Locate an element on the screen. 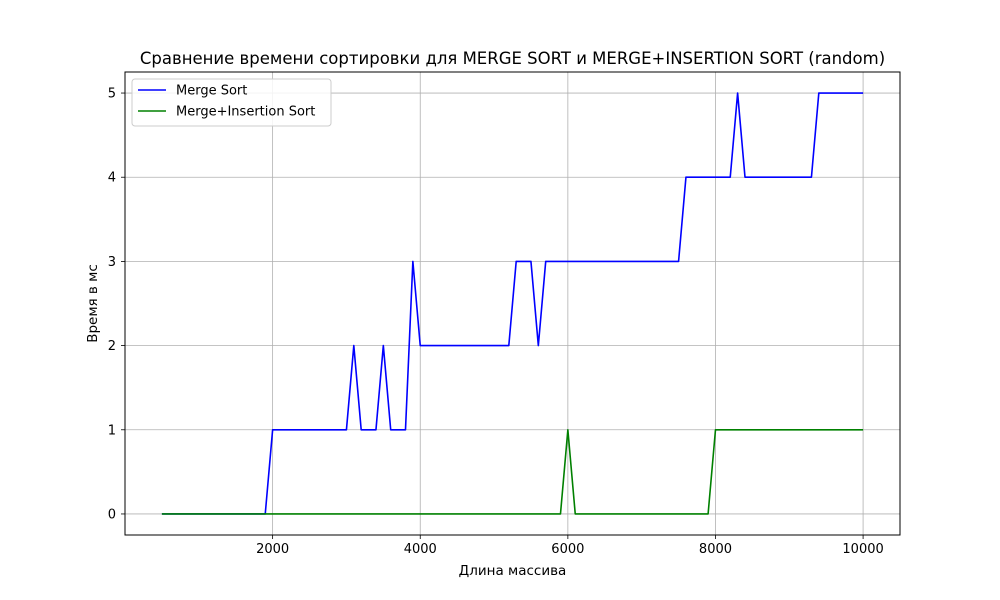  legend-label-1: Merge Sort is located at coordinates (211, 91).